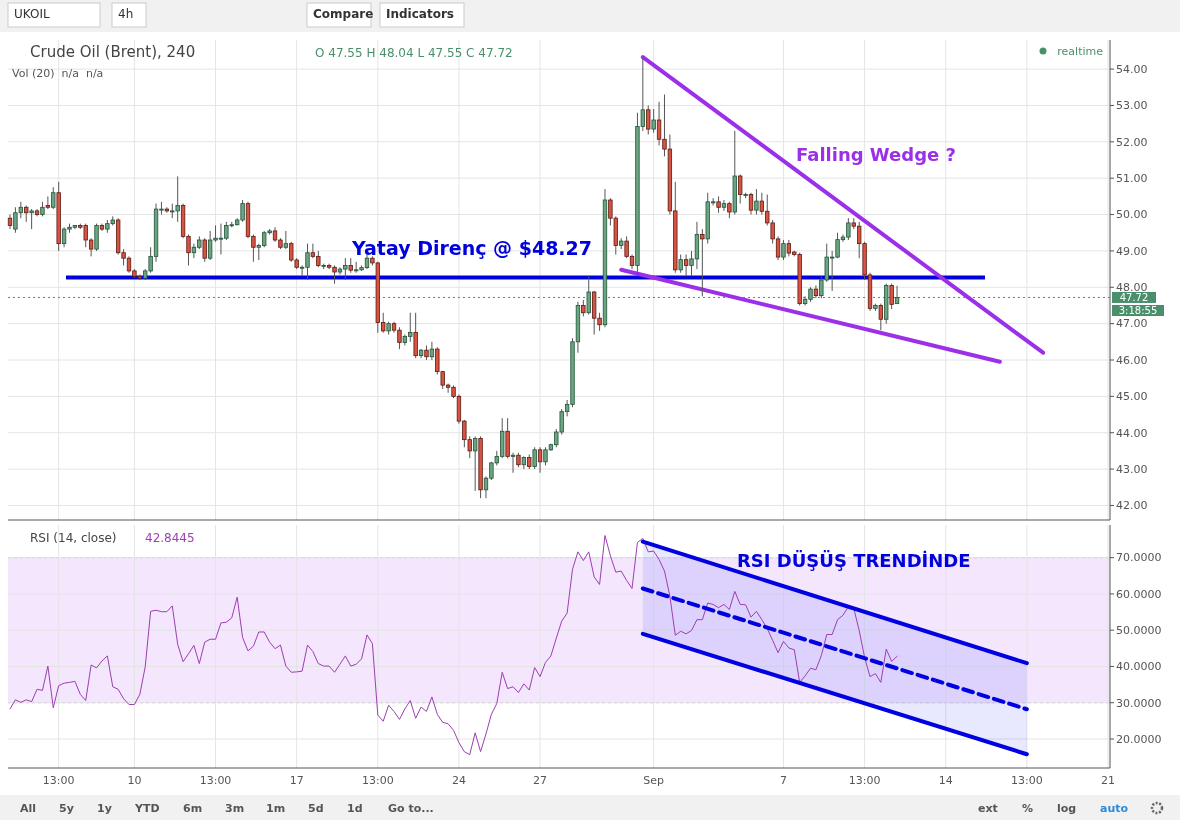  What do you see at coordinates (420, 14) in the screenshot?
I see `text: Indicators` at bounding box center [420, 14].